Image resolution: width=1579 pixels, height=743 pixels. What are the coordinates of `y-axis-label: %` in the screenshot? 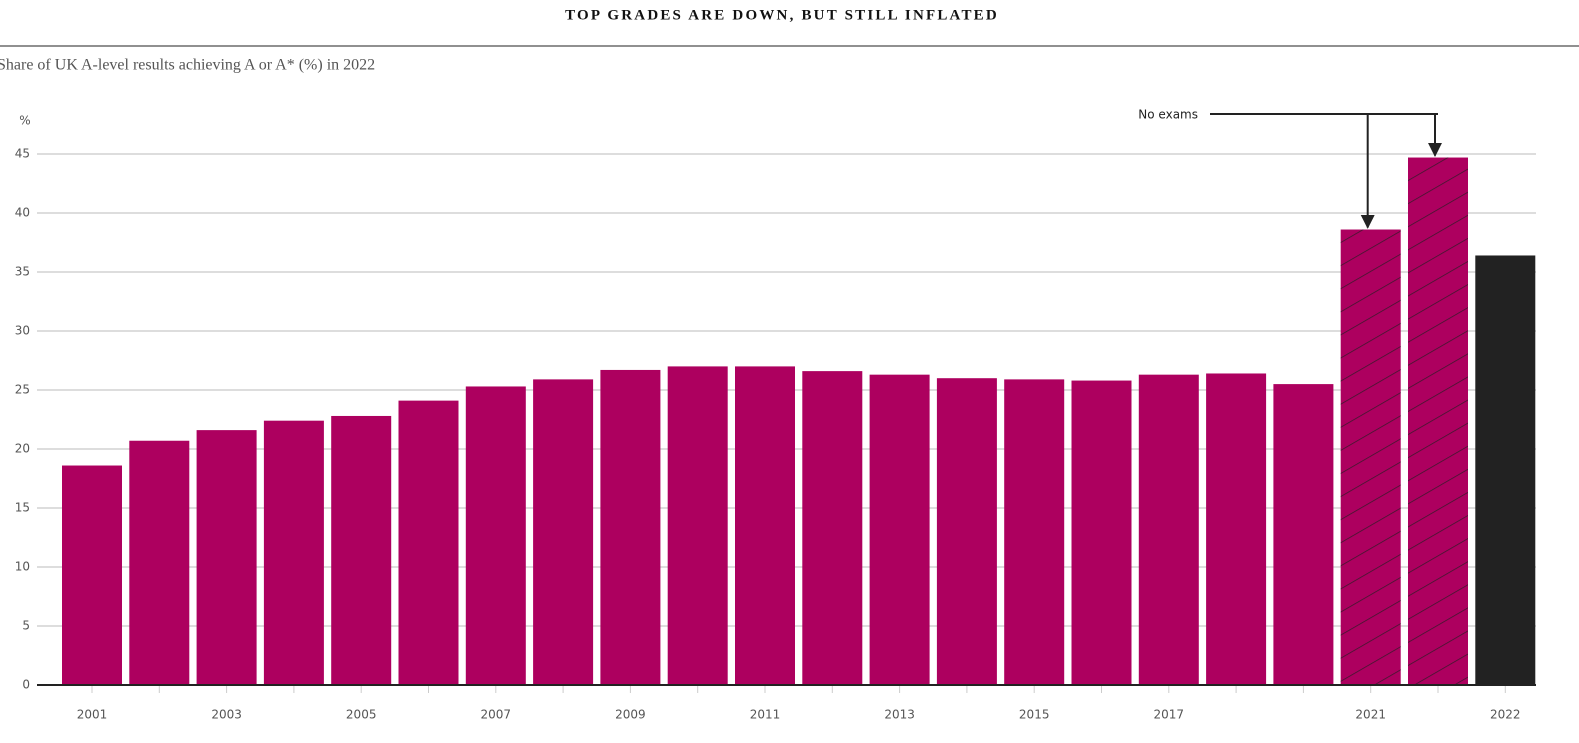 It's located at (24, 121).